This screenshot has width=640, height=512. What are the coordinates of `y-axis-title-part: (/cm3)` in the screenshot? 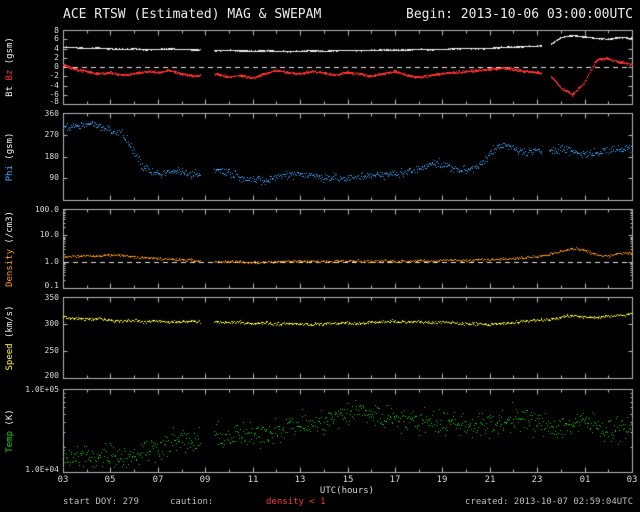 It's located at (10, 229).